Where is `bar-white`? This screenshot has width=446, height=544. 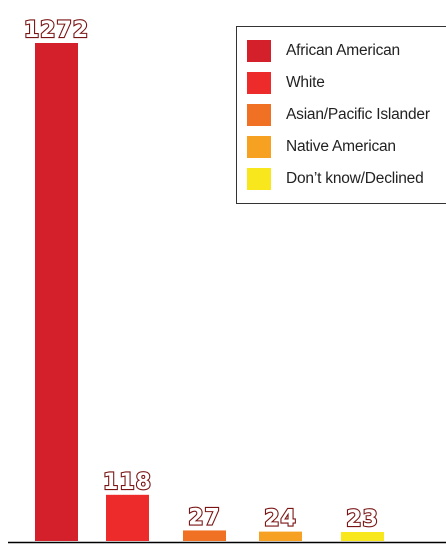 bar-white is located at coordinates (127, 517).